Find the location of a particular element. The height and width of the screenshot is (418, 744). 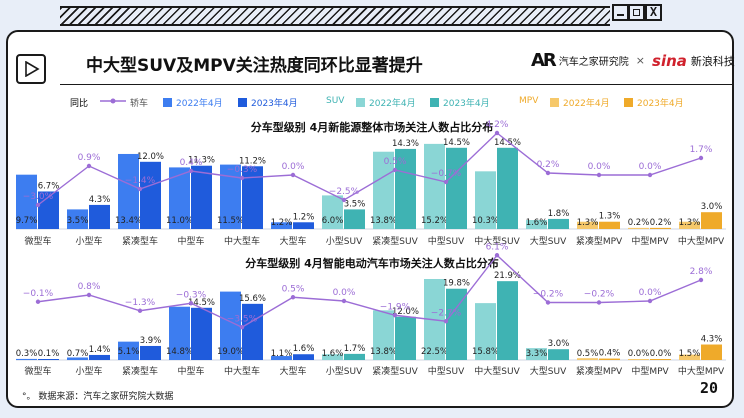

chart2-data-label: 0.1% is located at coordinates (49, 354).